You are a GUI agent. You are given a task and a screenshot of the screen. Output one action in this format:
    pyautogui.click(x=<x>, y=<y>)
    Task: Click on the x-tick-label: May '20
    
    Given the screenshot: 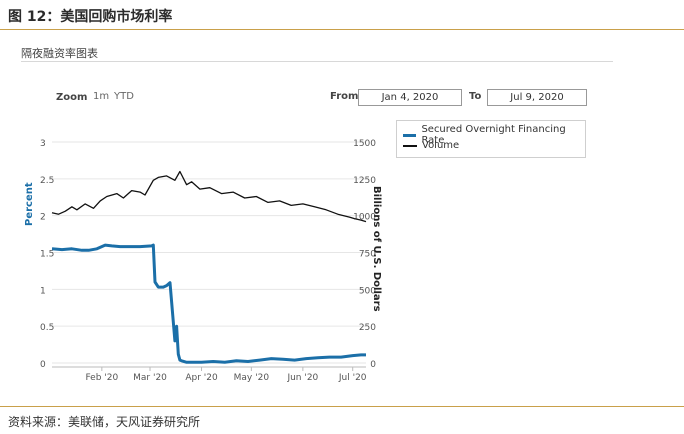 What is the action you would take?
    pyautogui.click(x=252, y=378)
    